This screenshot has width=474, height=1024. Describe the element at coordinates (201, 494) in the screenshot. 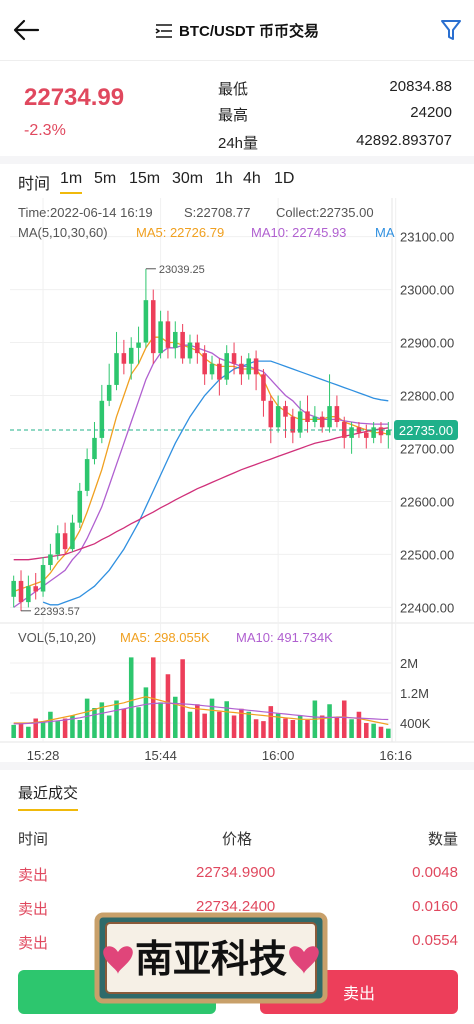

I see `ma-line-ma60` at that location.